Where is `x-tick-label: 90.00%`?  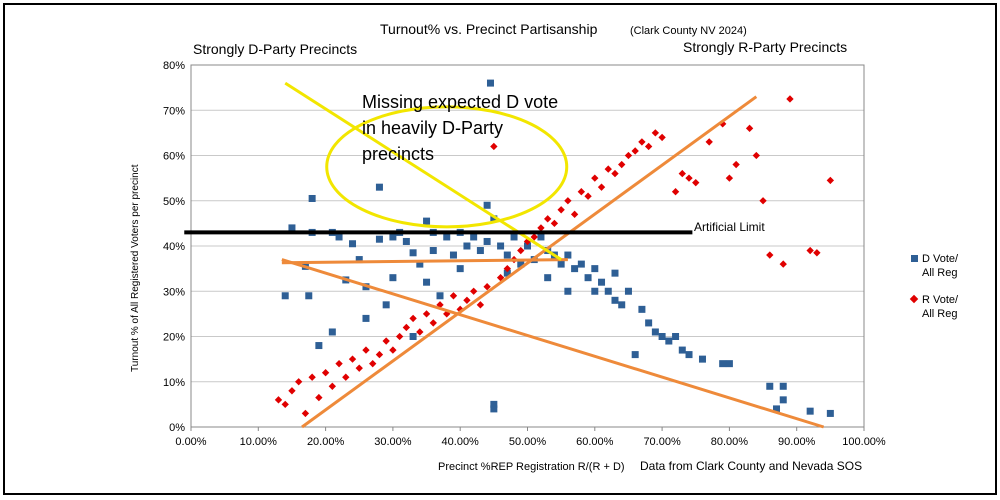 x-tick-label: 90.00% is located at coordinates (797, 442).